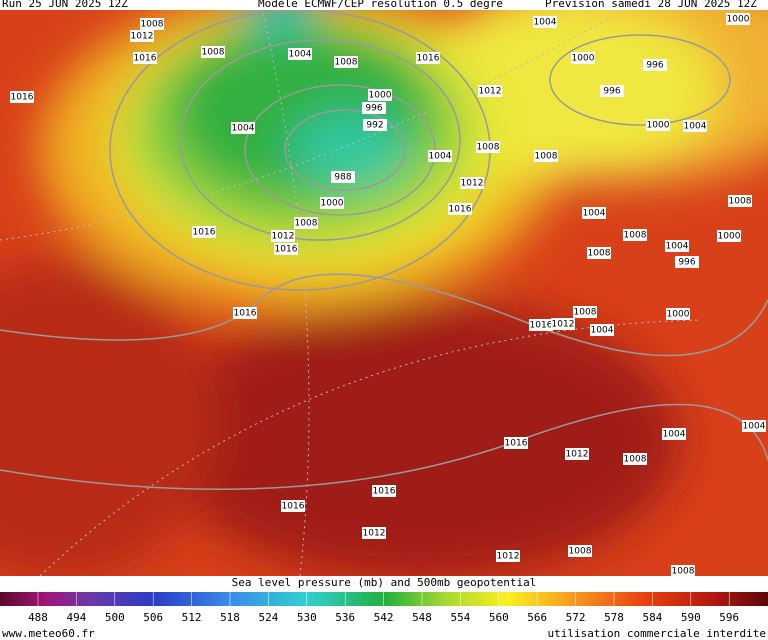  Describe the element at coordinates (656, 633) in the screenshot. I see `notice-text: utilisation commerciale interdite` at that location.